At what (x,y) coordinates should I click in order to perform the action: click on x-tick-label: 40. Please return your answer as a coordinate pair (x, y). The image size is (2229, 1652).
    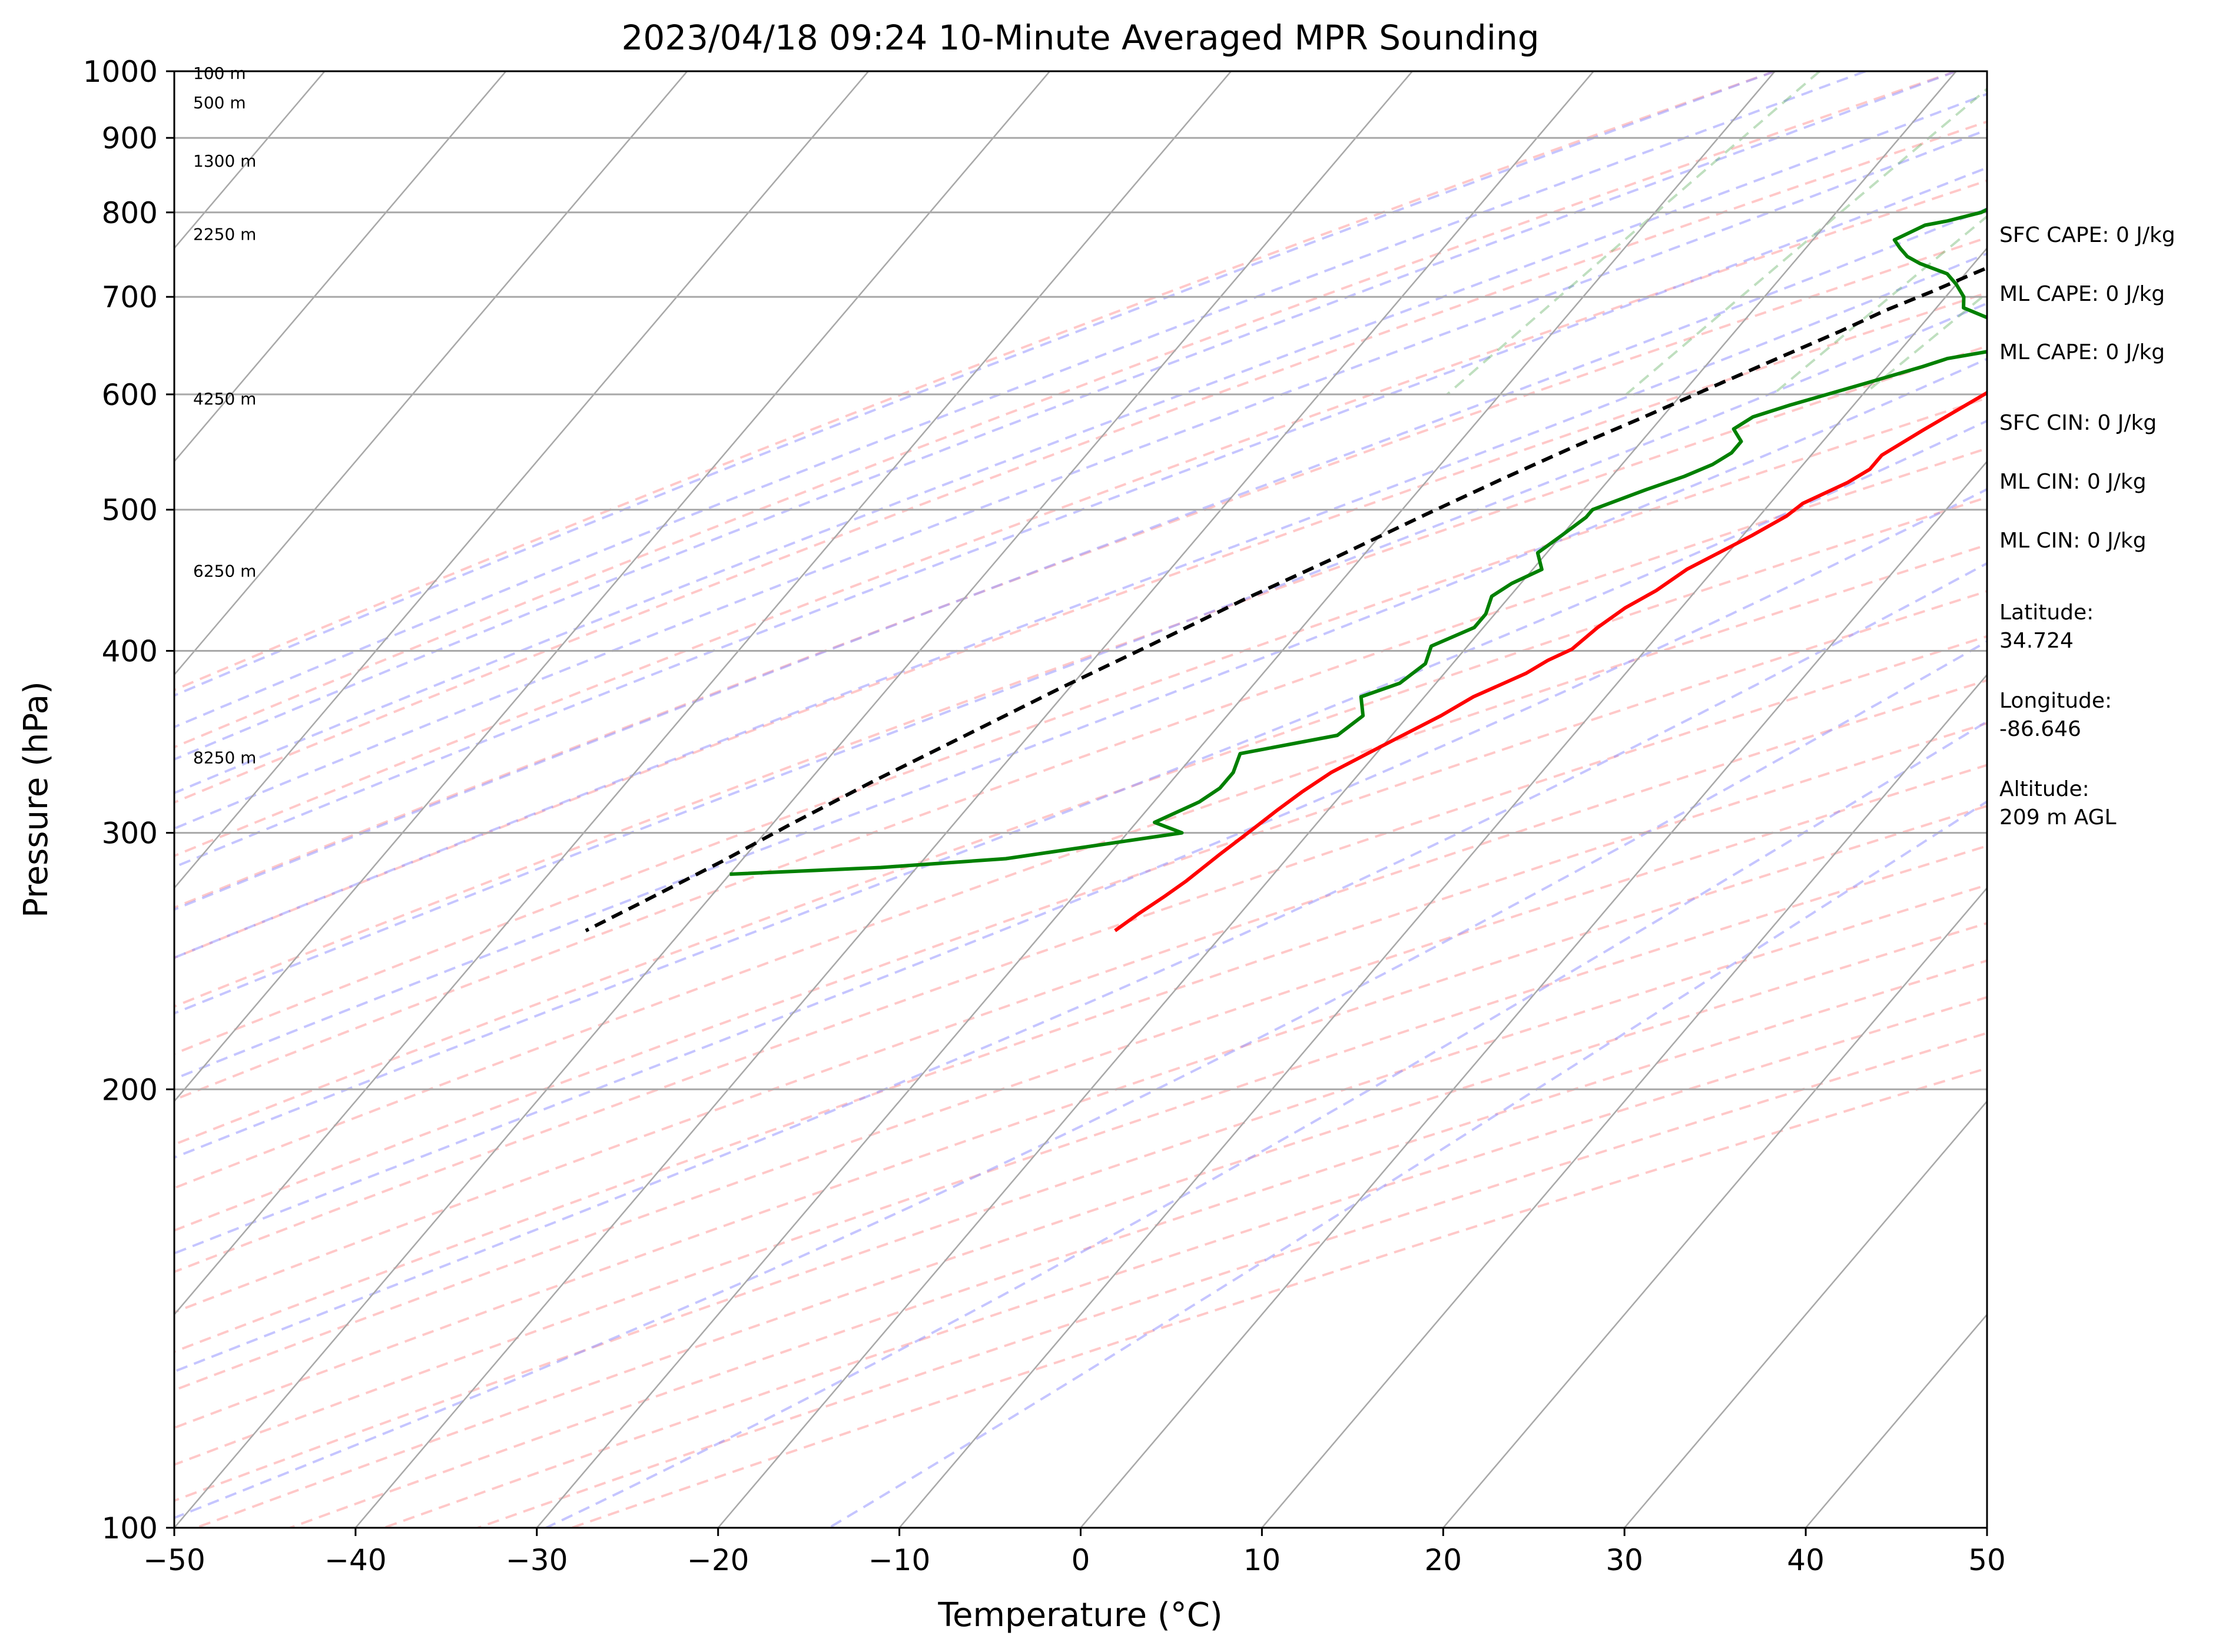
    Looking at the image, I should click on (1806, 1560).